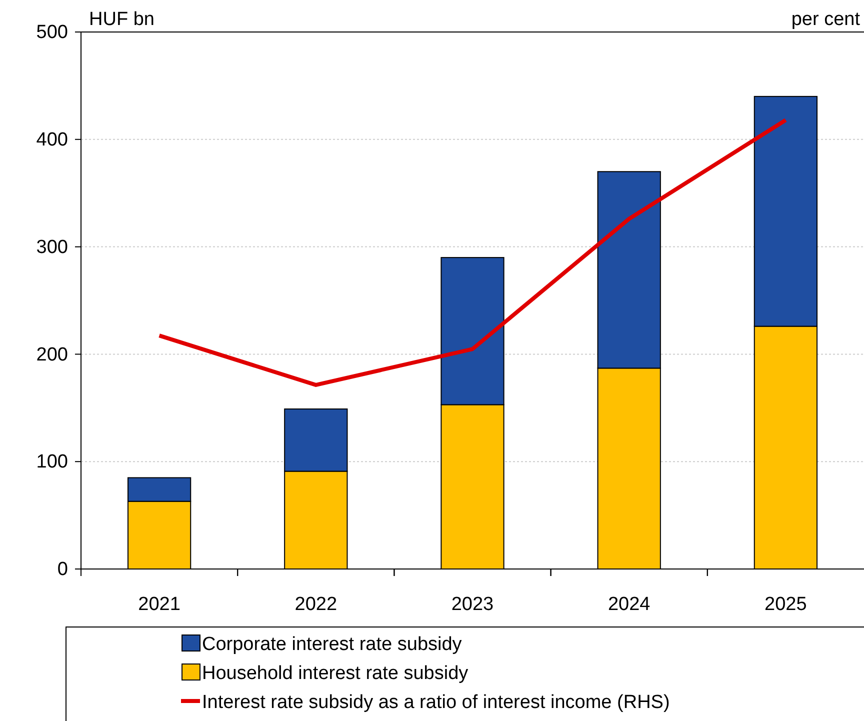  What do you see at coordinates (62, 569) in the screenshot?
I see `y-tick-label: 0` at bounding box center [62, 569].